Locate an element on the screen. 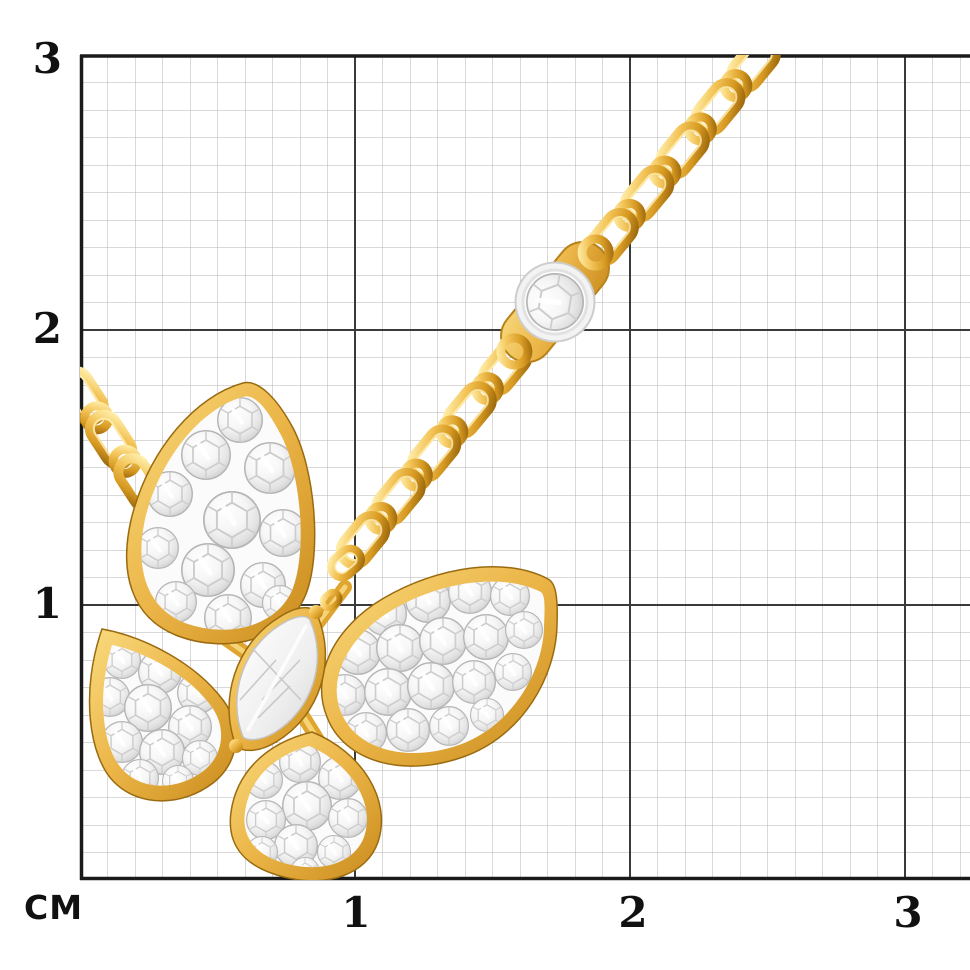  marquise-body is located at coordinates (277, 679).